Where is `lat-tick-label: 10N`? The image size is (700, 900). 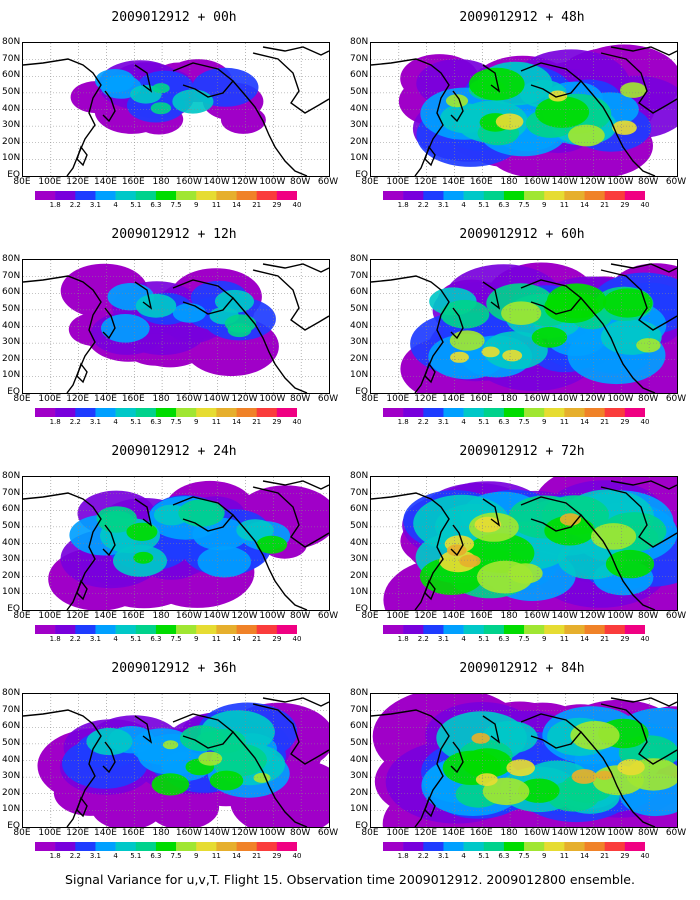 lat-tick-label: 10N is located at coordinates (359, 592).